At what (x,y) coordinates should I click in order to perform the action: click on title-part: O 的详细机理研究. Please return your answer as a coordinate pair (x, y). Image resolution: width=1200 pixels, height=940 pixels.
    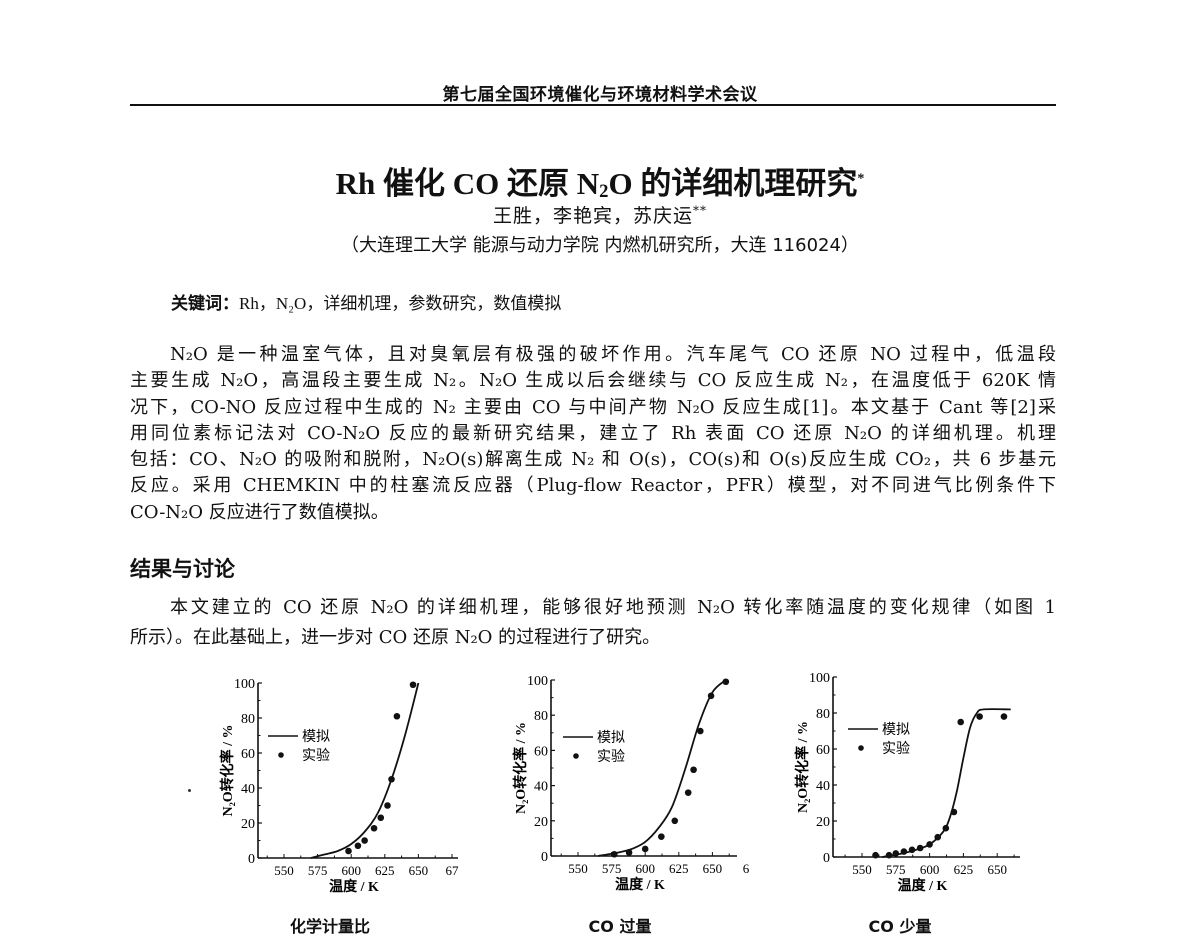
    Looking at the image, I should click on (733, 183).